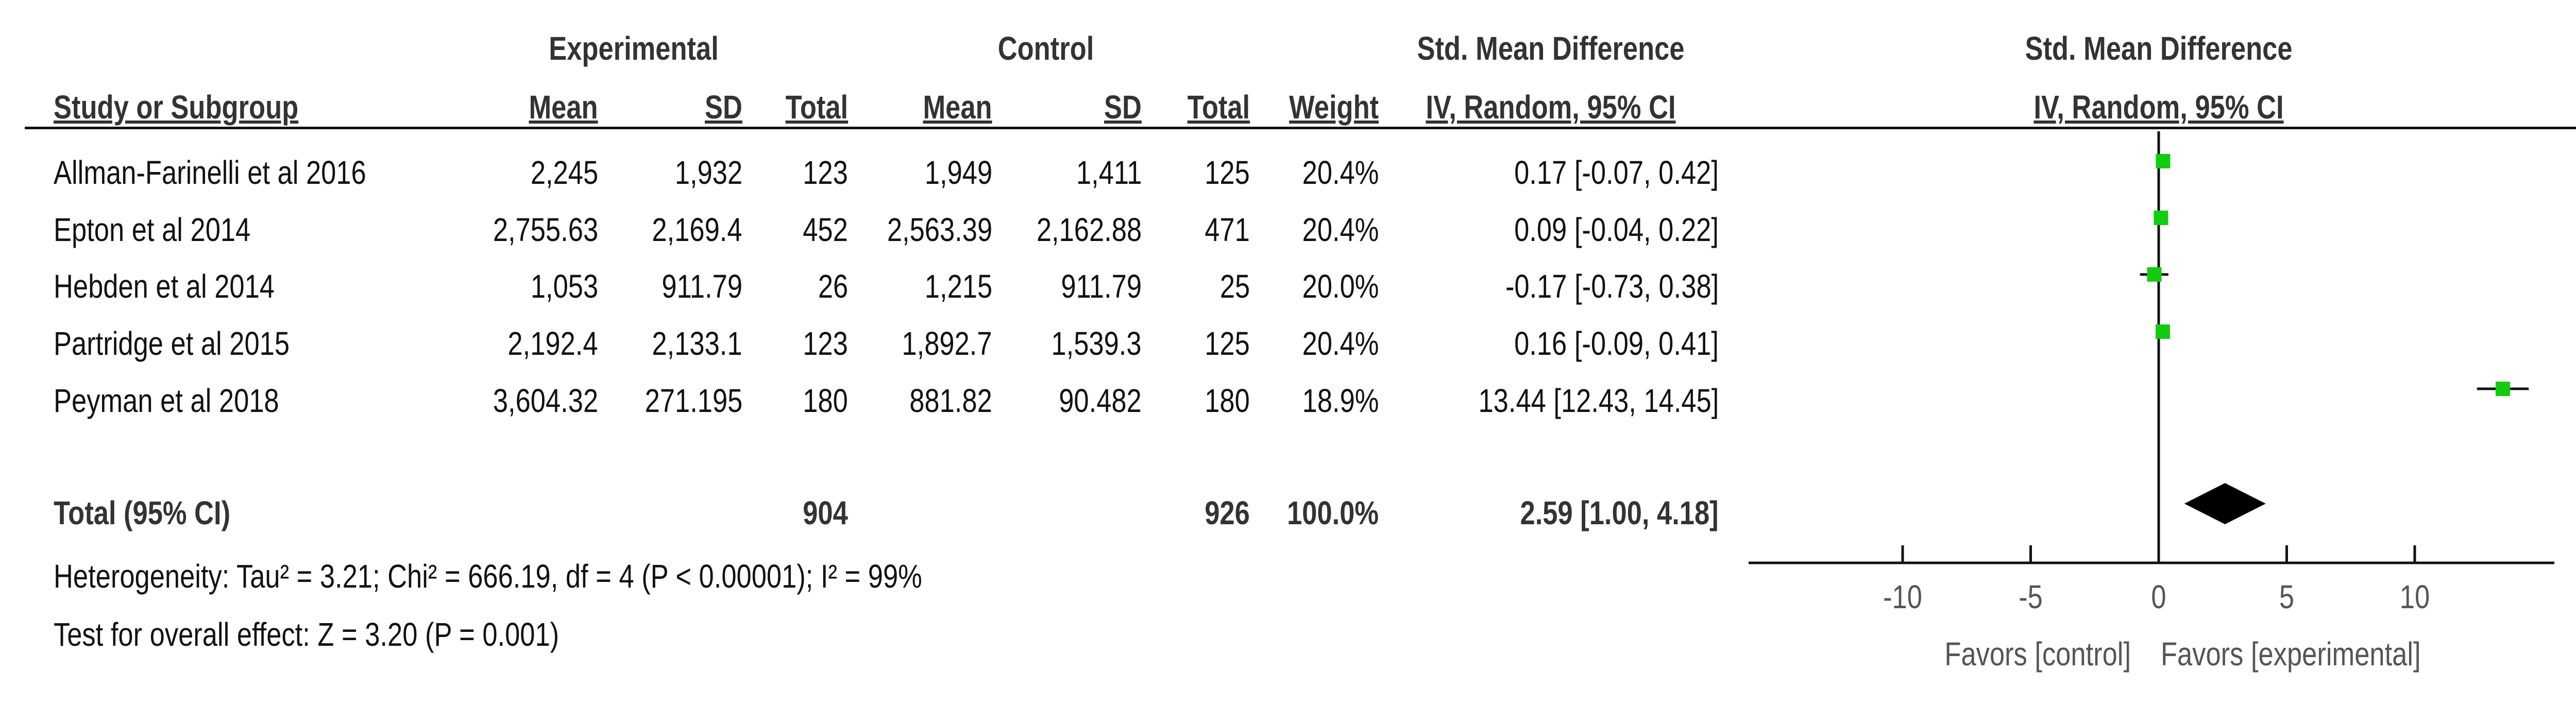 The height and width of the screenshot is (705, 2576). I want to click on plot-header-std-mean-difference: Std. Mean Difference, so click(2159, 48).